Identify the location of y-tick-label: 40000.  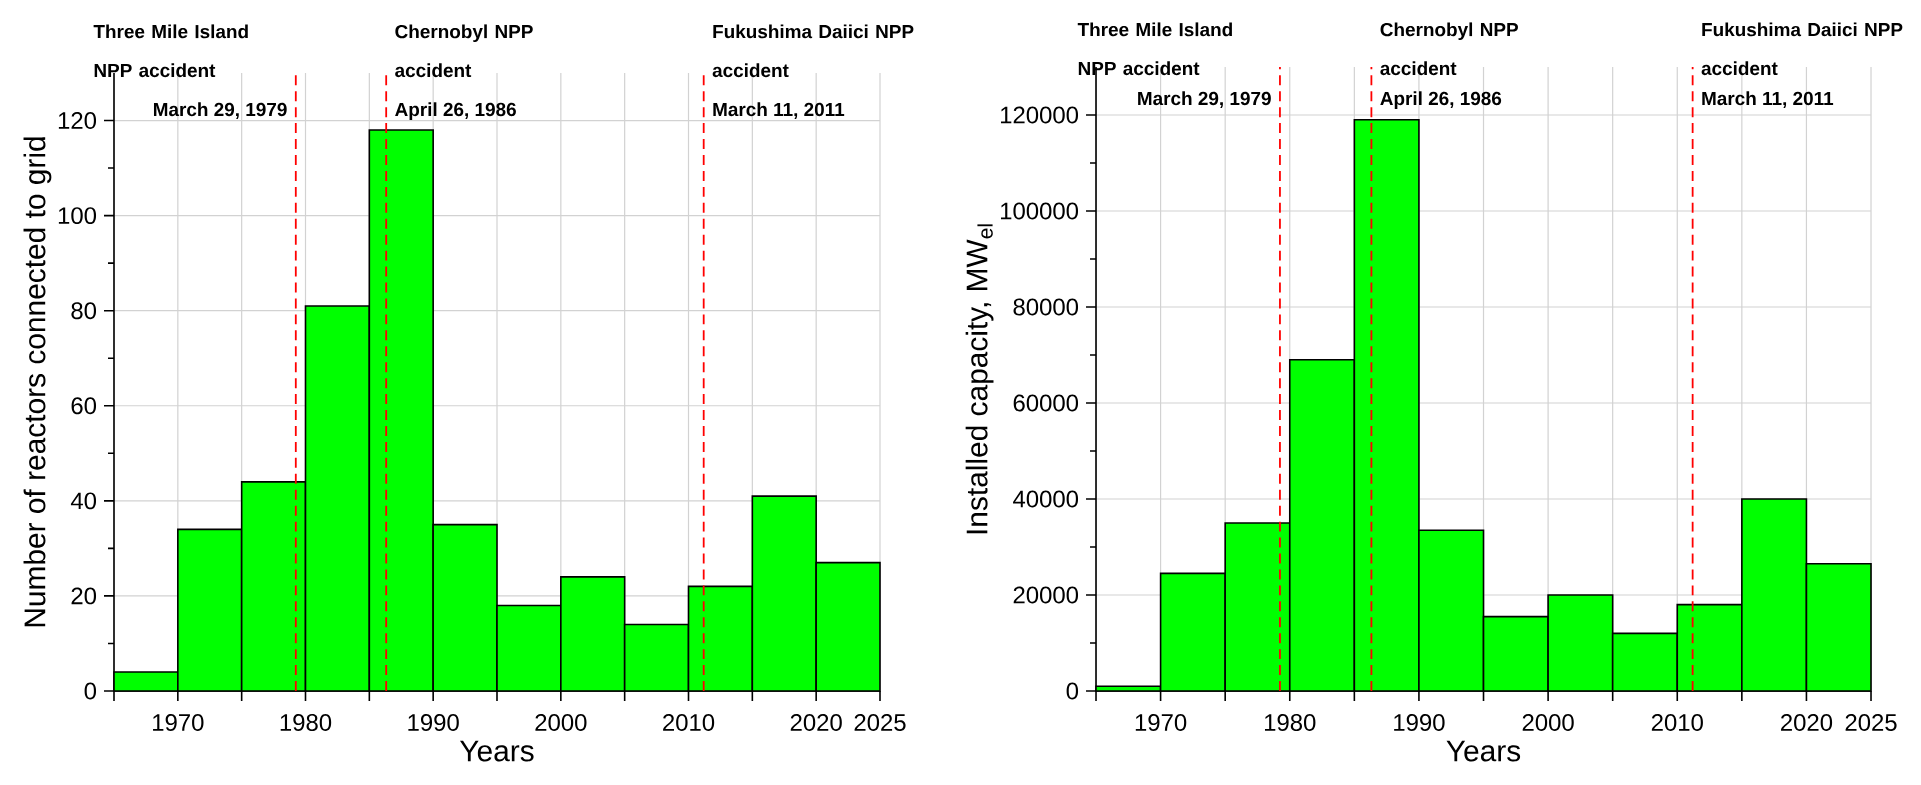
(1046, 499).